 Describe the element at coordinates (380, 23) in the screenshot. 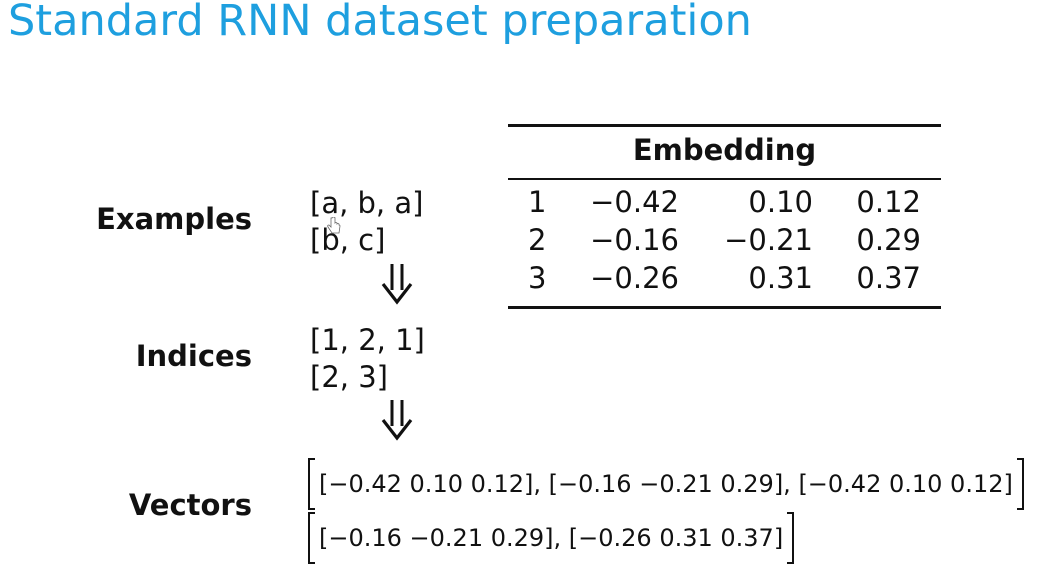

I see `slide-title: Standard RNN dataset preparation` at that location.